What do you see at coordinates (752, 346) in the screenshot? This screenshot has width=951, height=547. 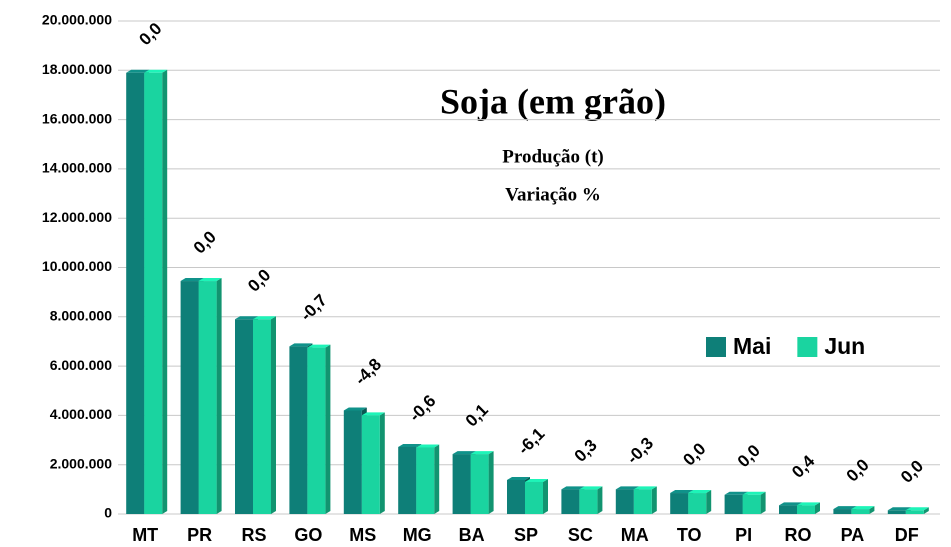 I see `legend-label: Mai` at bounding box center [752, 346].